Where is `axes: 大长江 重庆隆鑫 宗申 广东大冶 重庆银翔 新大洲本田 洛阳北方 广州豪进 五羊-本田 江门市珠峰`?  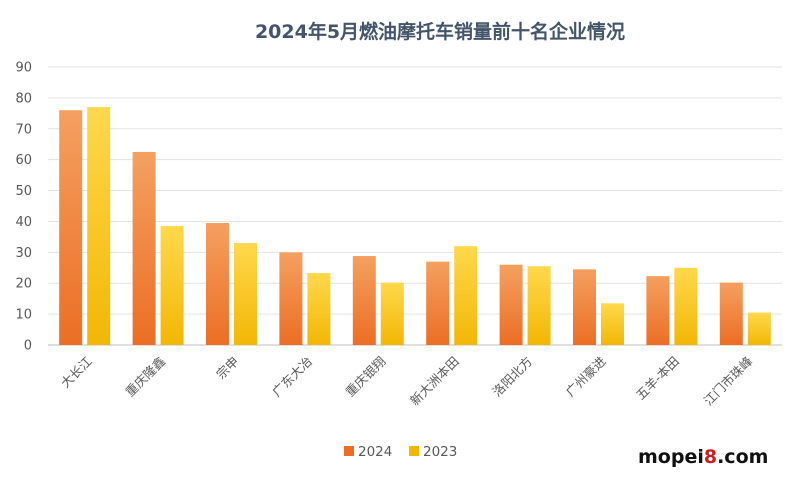 axes: 大长江 重庆隆鑫 宗申 广东大冶 重庆银翔 新大洲本田 洛阳北方 广州豪进 五羊-本田 江门市珠峰 is located at coordinates (407, 380).